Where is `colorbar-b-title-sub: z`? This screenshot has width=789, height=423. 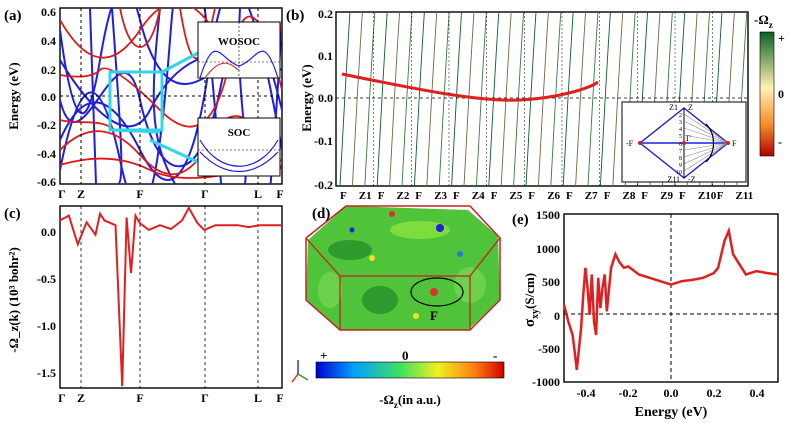 colorbar-b-title-sub: z is located at coordinates (771, 25).